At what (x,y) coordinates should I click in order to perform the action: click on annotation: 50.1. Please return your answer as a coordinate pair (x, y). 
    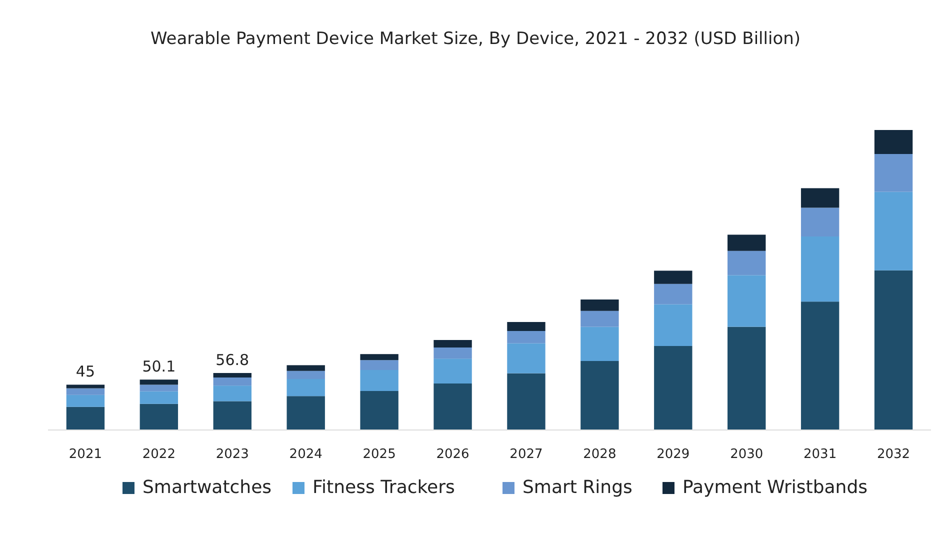
    Looking at the image, I should click on (159, 367).